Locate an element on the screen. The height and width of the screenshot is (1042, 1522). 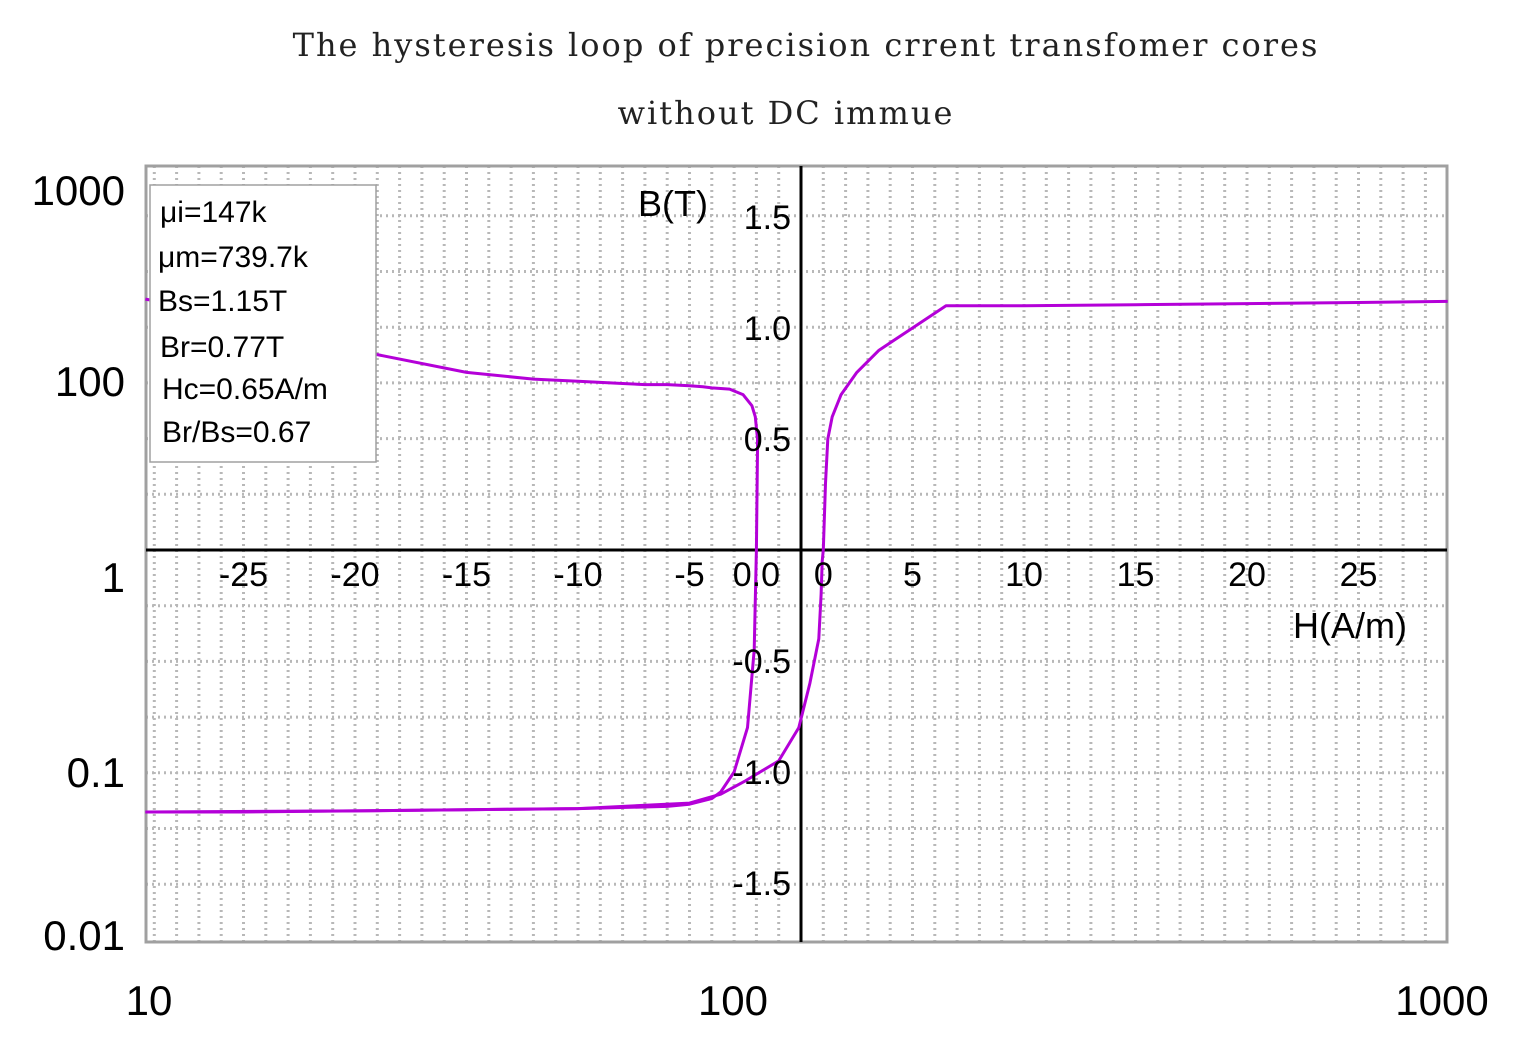
x-tick-label: -10 is located at coordinates (577, 575).